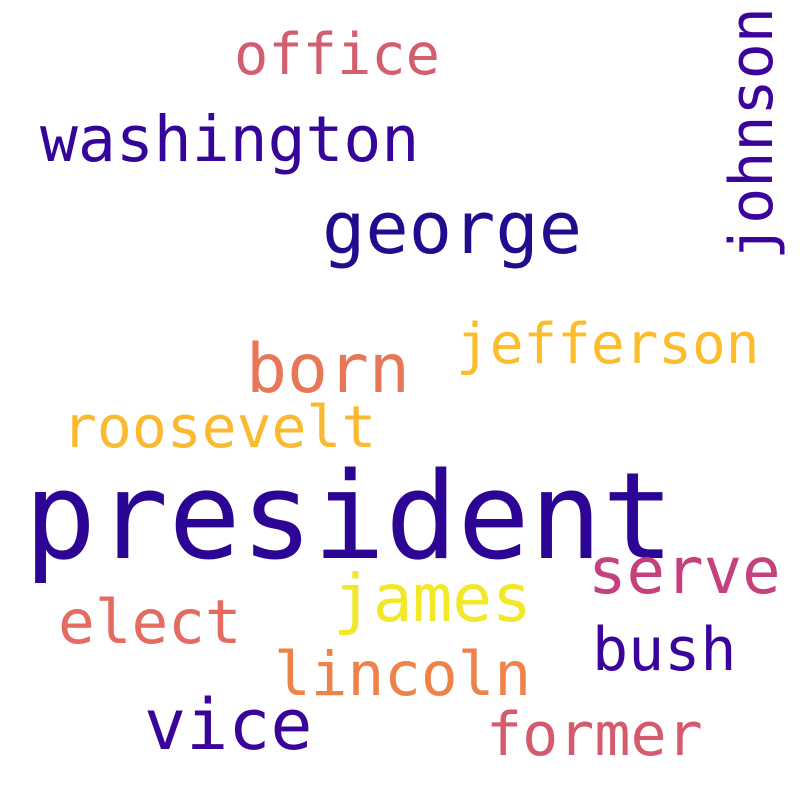 The image size is (800, 800). Describe the element at coordinates (349, 517) in the screenshot. I see `word-president: president` at that location.